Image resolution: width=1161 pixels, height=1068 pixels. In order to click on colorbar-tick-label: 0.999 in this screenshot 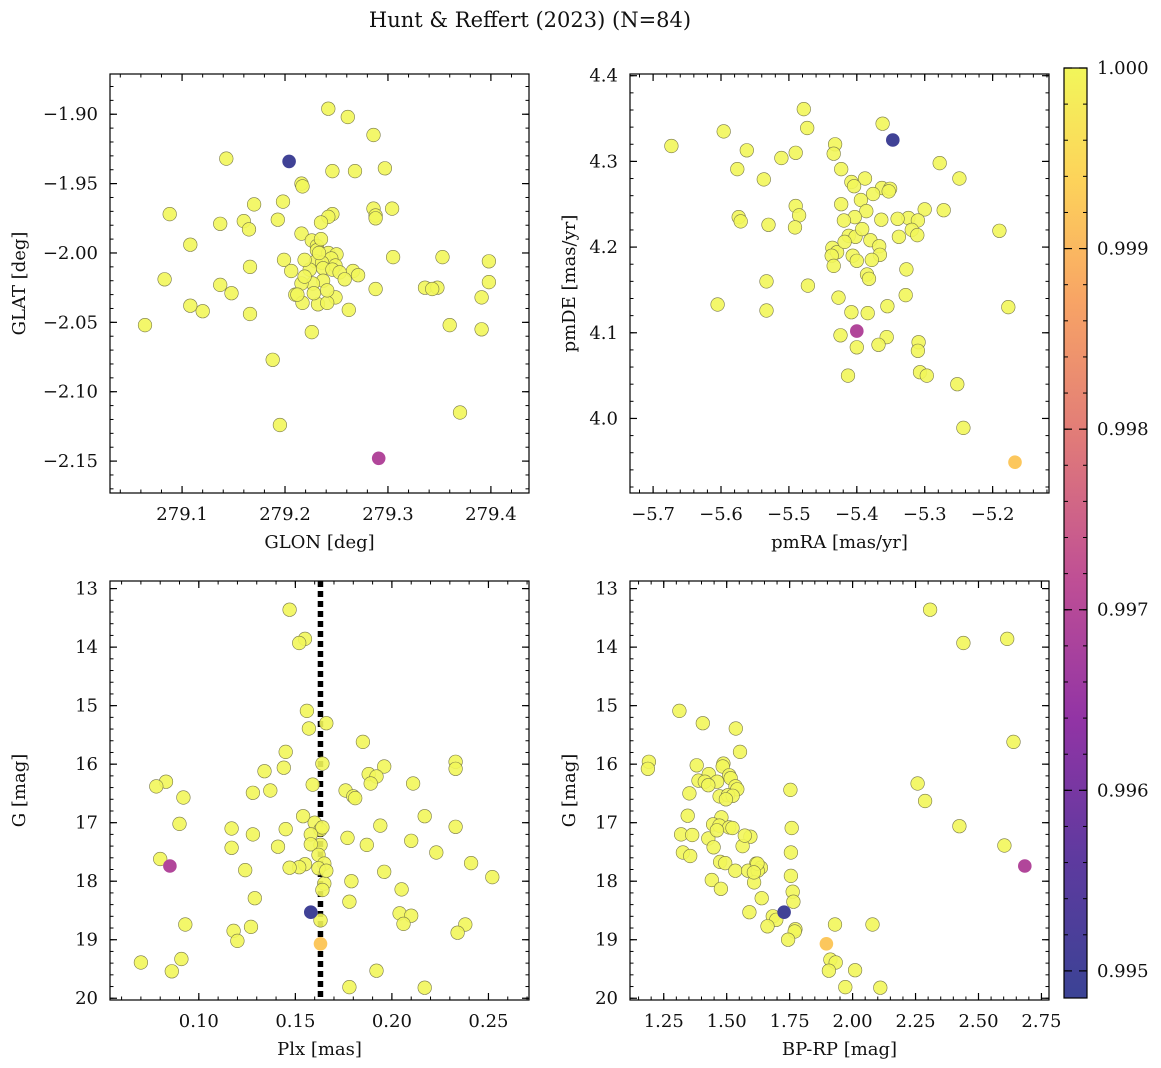, I will do `click(1123, 249)`.